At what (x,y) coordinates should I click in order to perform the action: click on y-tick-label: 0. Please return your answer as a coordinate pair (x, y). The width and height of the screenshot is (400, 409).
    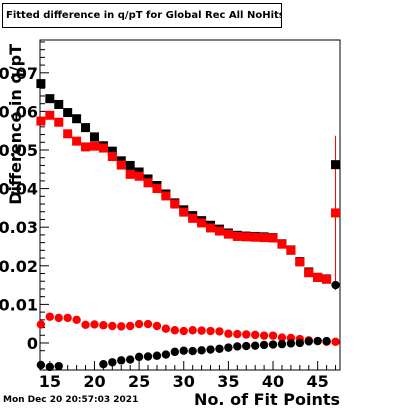
    Looking at the image, I should click on (32, 343).